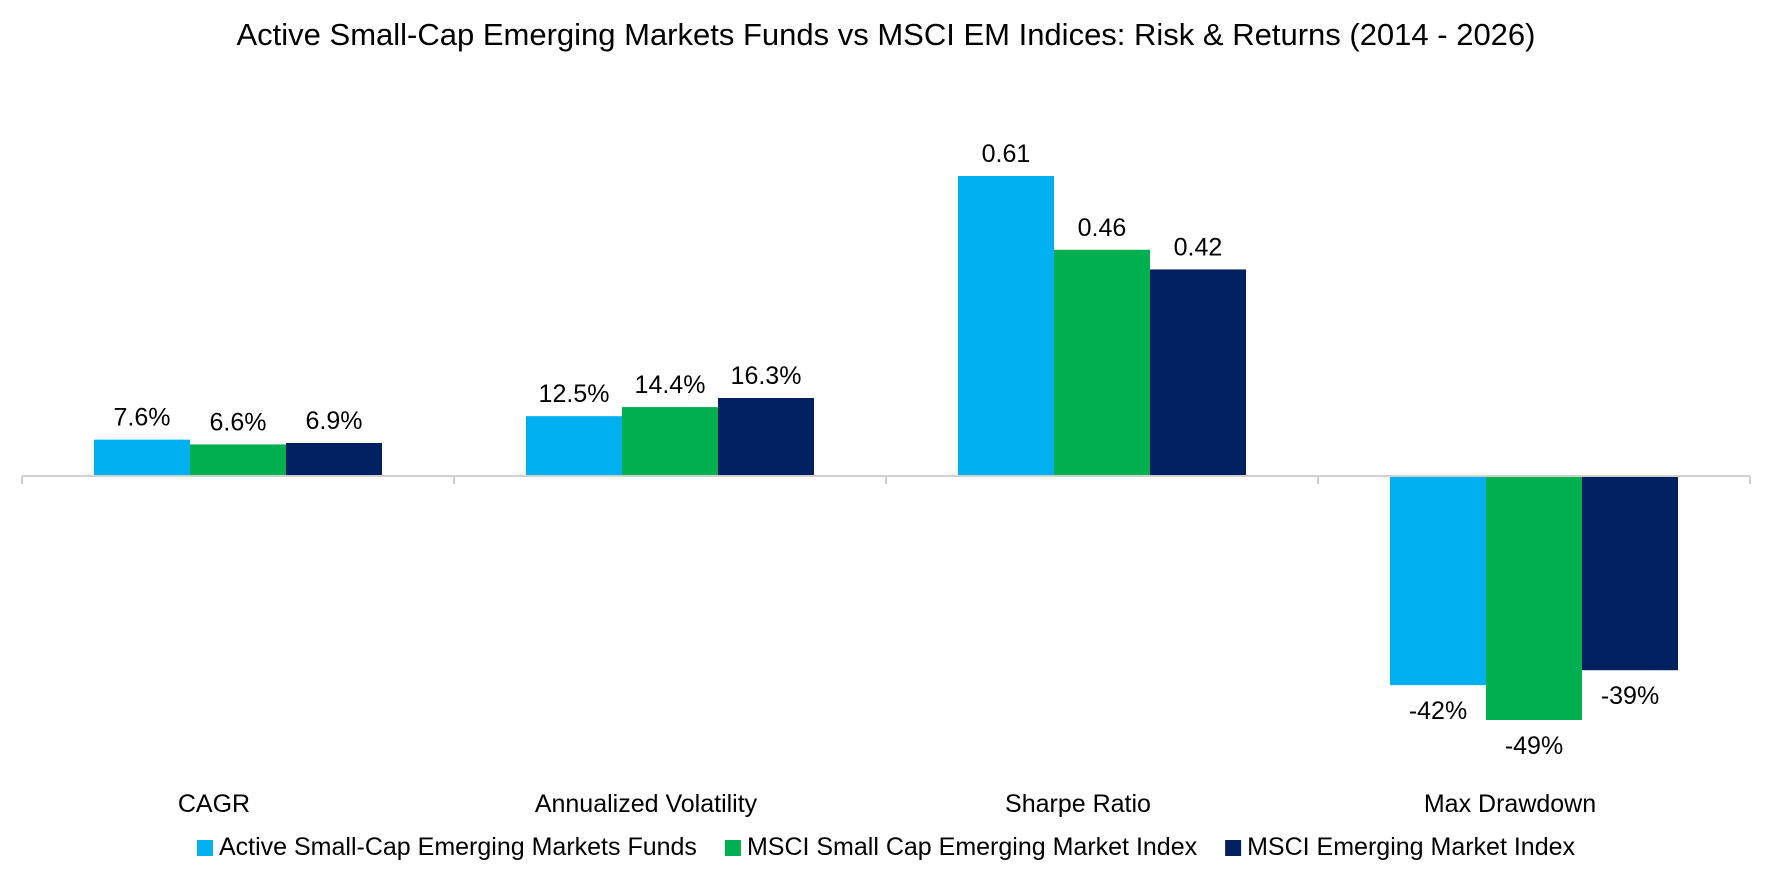 The image size is (1772, 886). Describe the element at coordinates (214, 804) in the screenshot. I see `category-label: CAGR` at that location.